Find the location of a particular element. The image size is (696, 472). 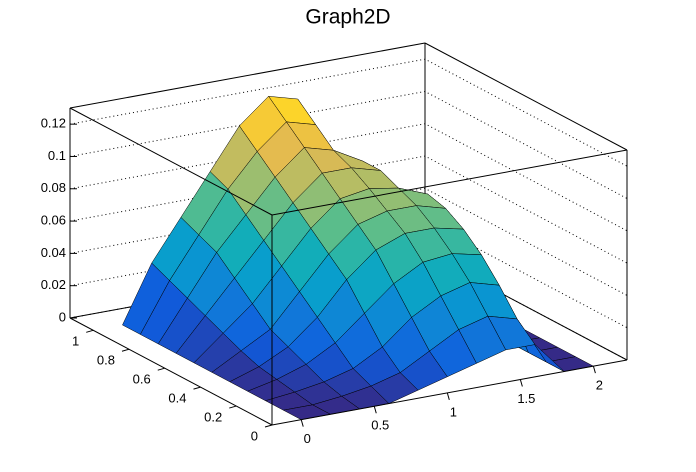

x-tick-label: 1 is located at coordinates (453, 411).